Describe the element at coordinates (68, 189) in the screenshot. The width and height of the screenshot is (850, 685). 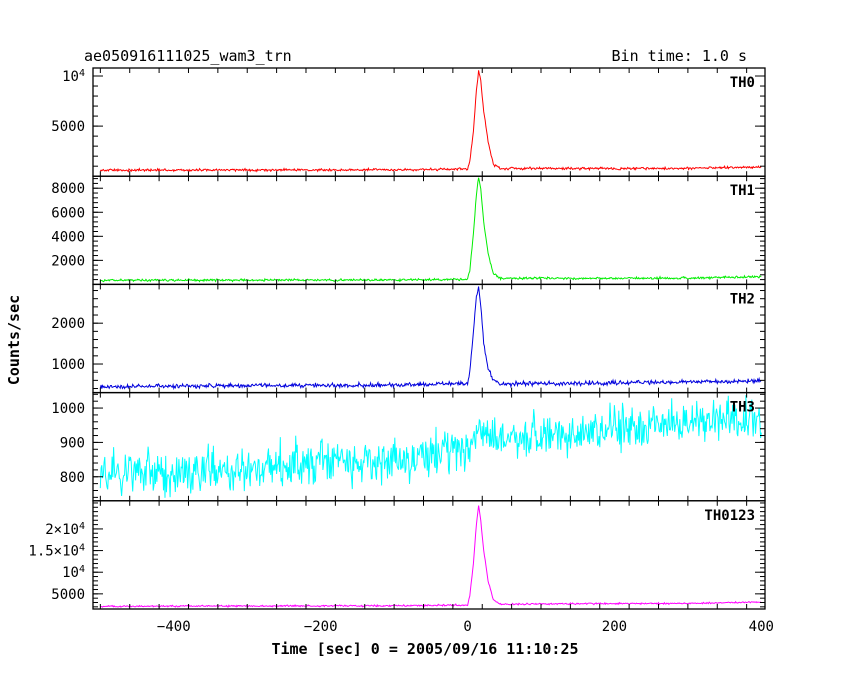
I see `y-tick-label: 8000` at that location.